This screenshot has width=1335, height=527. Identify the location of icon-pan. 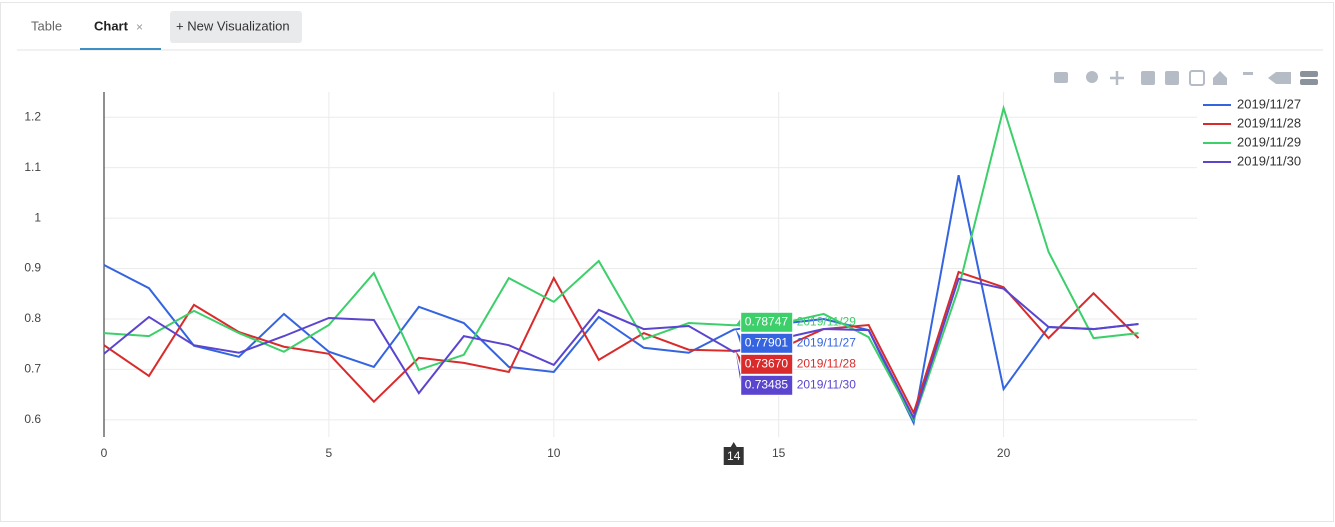
(1117, 78).